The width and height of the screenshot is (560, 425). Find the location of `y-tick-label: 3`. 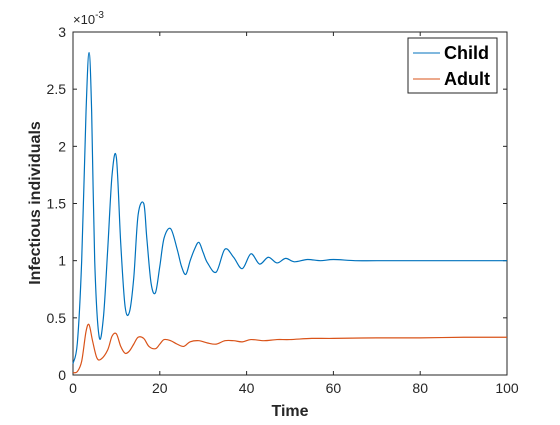

y-tick-label: 3 is located at coordinates (62, 32).